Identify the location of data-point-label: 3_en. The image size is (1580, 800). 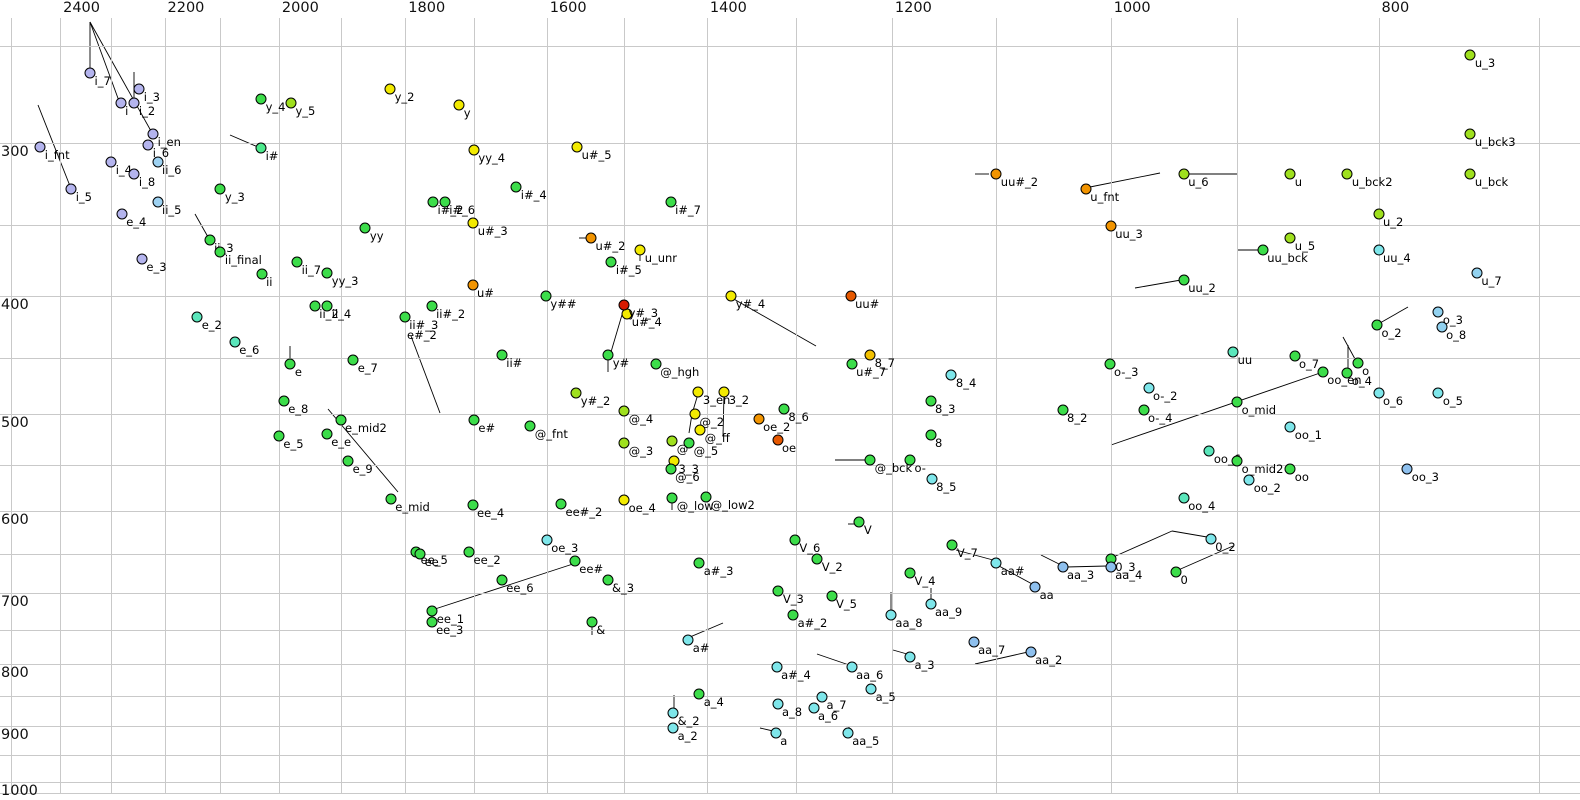
(716, 399).